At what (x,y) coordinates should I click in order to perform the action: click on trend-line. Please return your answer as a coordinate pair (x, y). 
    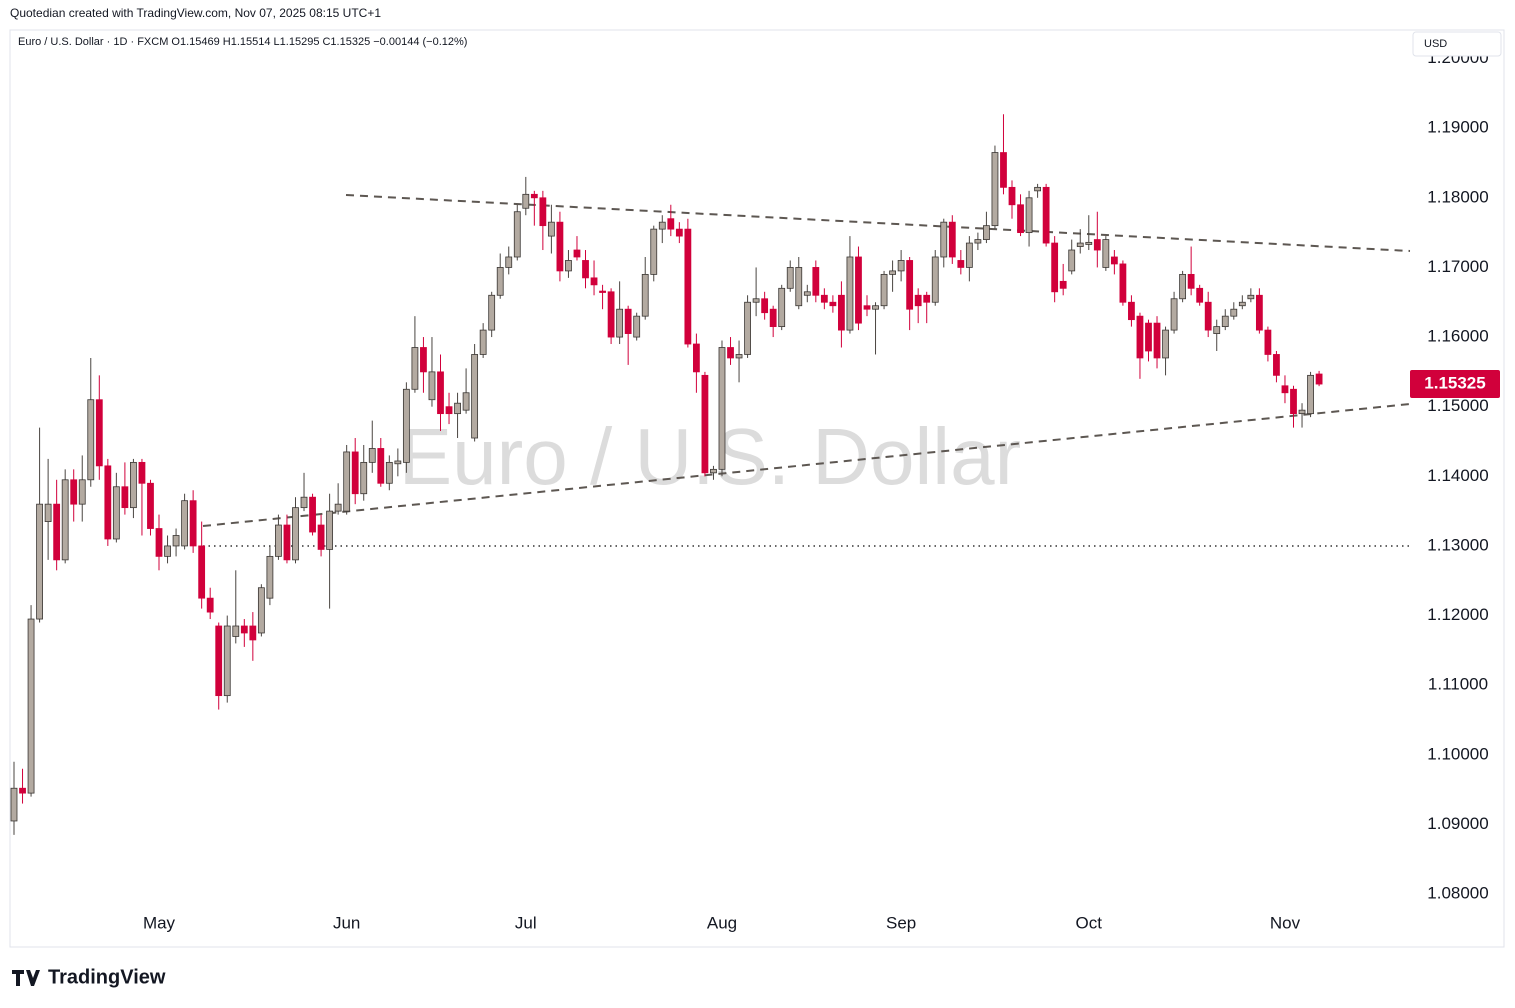
    Looking at the image, I should click on (806, 465).